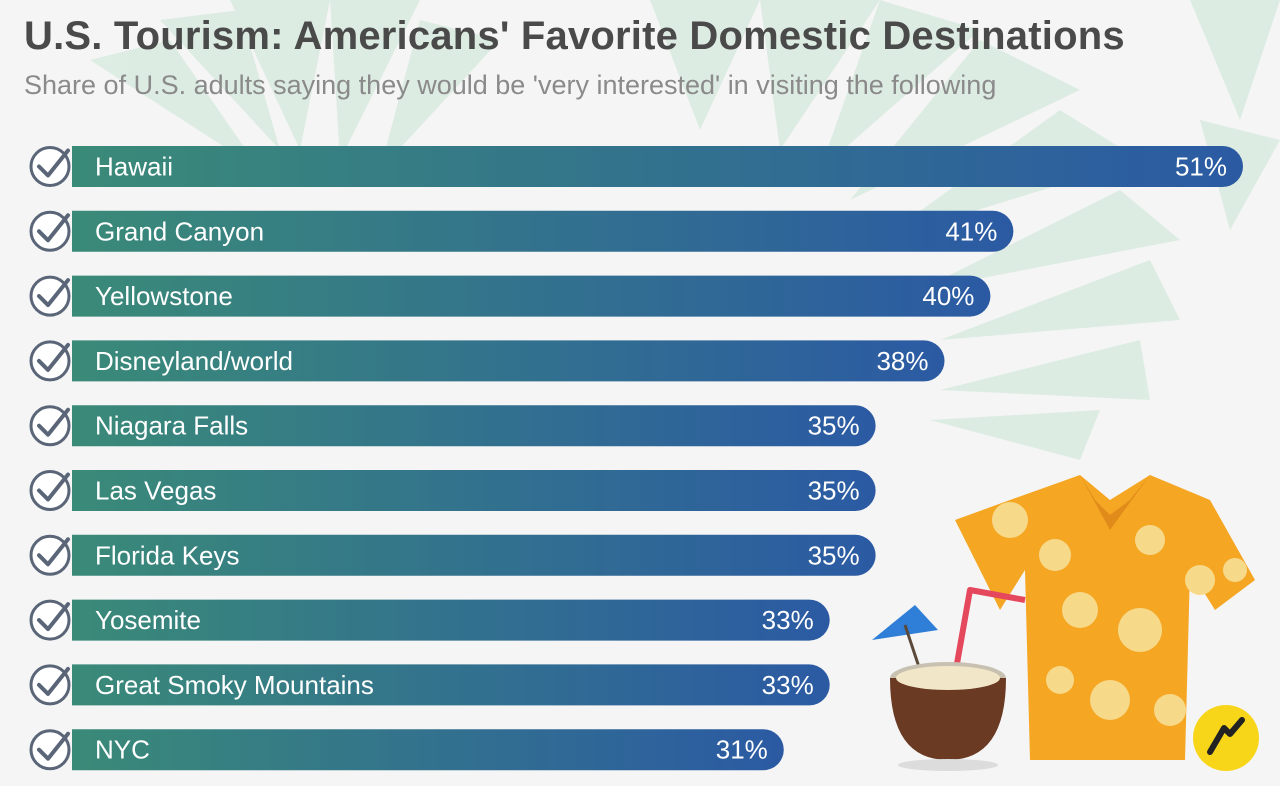 This screenshot has width=1280, height=786. What do you see at coordinates (122, 750) in the screenshot?
I see `category-label: NYC` at bounding box center [122, 750].